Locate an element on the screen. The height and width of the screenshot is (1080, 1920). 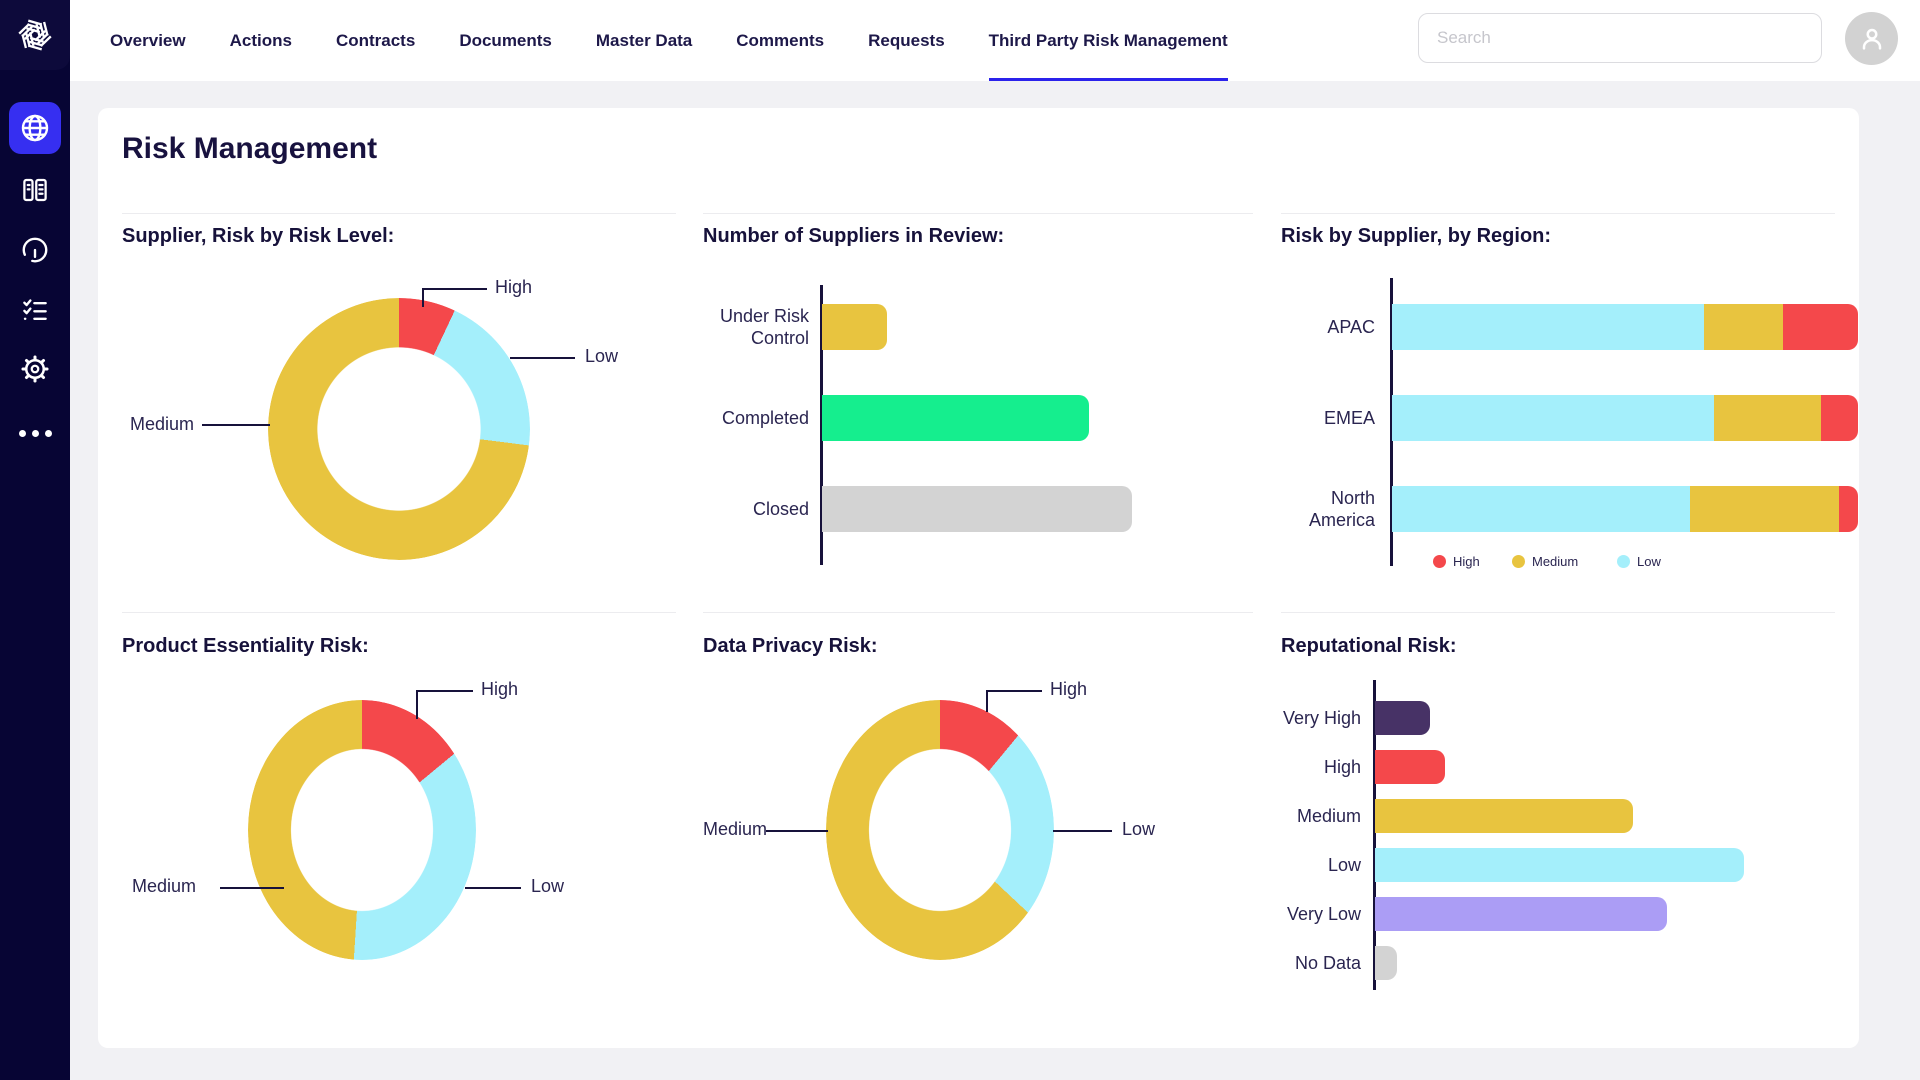
gauge-icon is located at coordinates (35, 250).